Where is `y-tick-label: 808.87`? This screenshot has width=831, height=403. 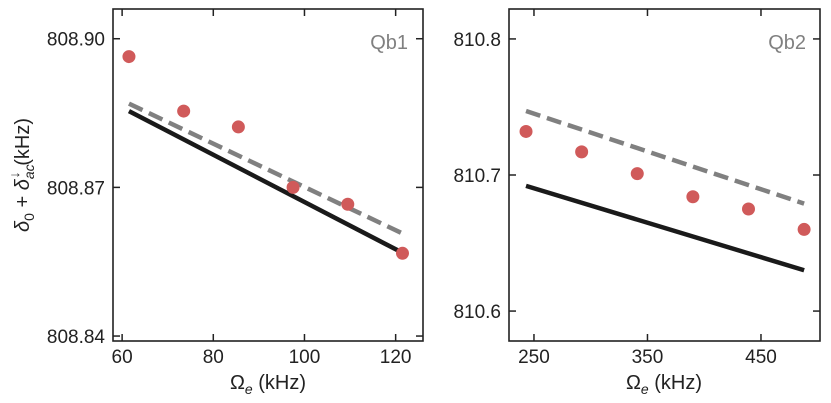
y-tick-label: 808.87 is located at coordinates (76, 188).